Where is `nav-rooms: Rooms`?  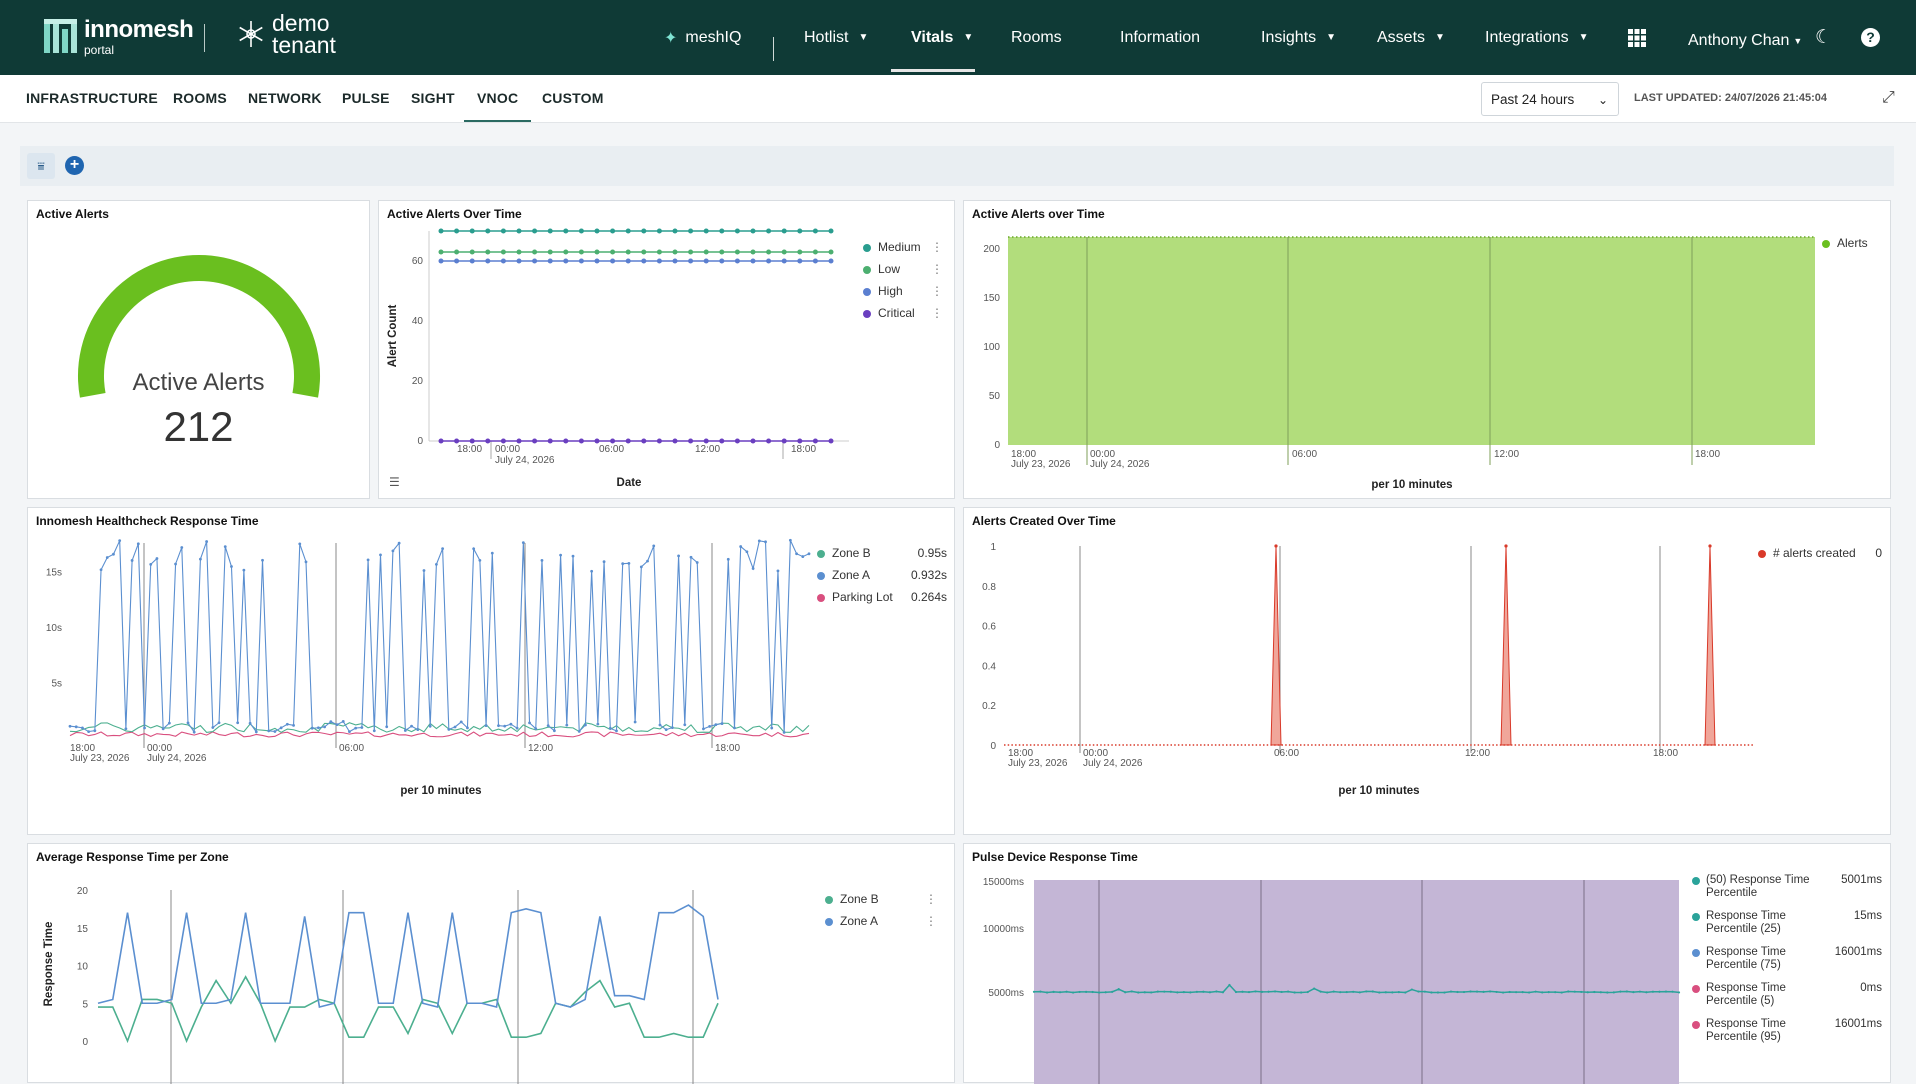
nav-rooms: Rooms is located at coordinates (1036, 37).